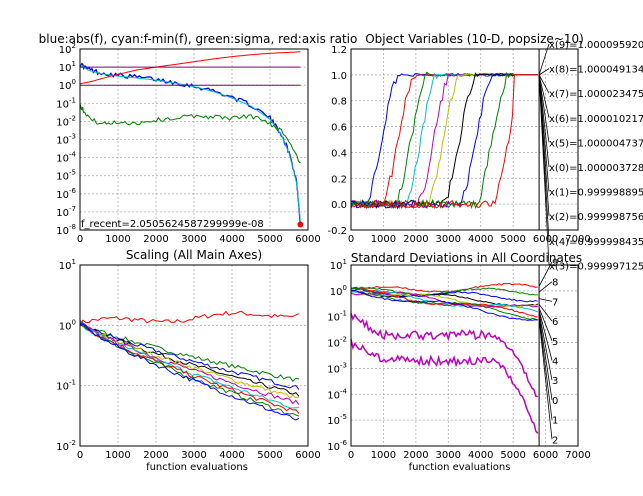 The width and height of the screenshot is (643, 496). I want to click on y-tick-label: 0.6, so click(339, 128).